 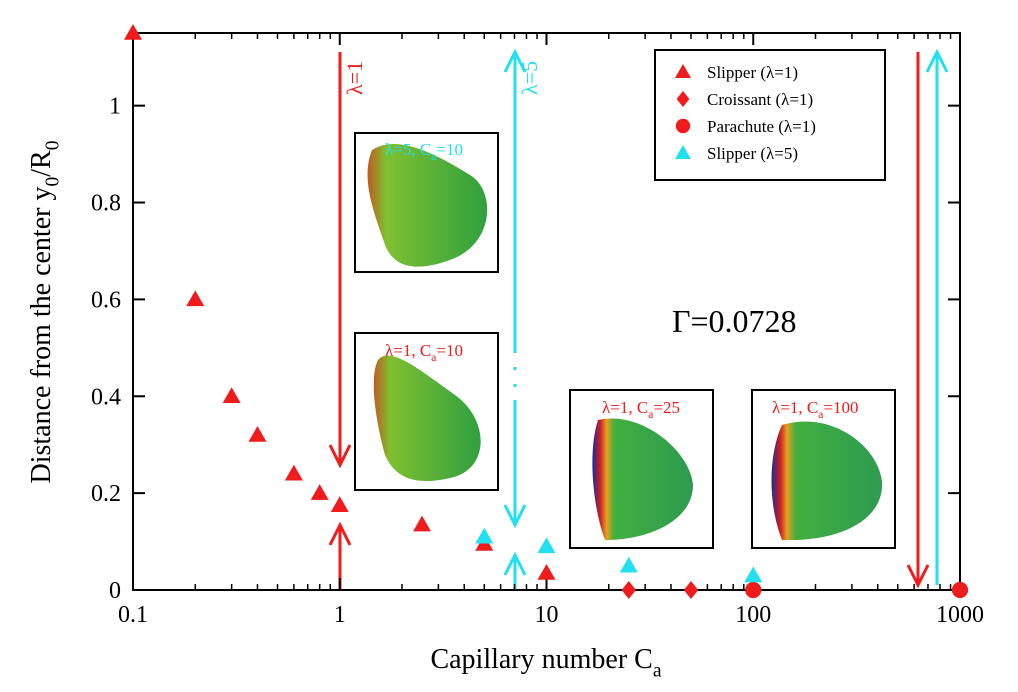 What do you see at coordinates (115, 591) in the screenshot?
I see `y-tick-label: 0` at bounding box center [115, 591].